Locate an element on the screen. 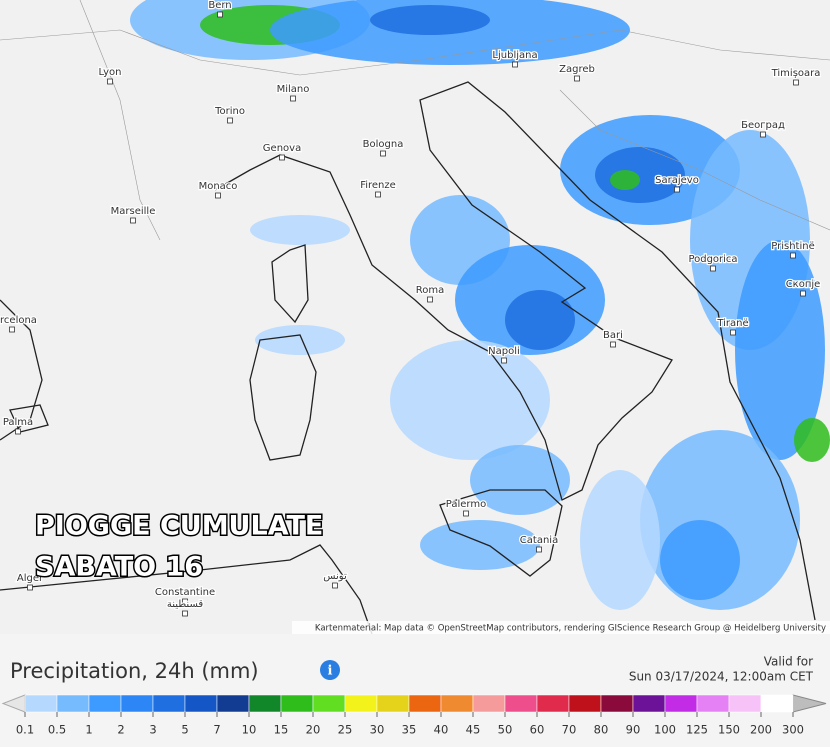  legend-tick-label: 0.5 is located at coordinates (57, 730).